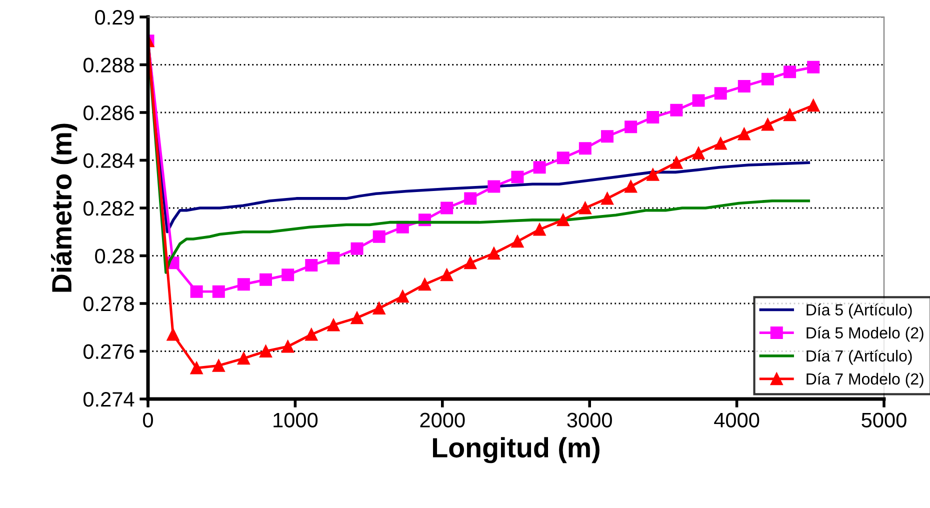 This screenshot has width=930, height=508. I want to click on y-tick-label: 0.28, so click(114, 256).